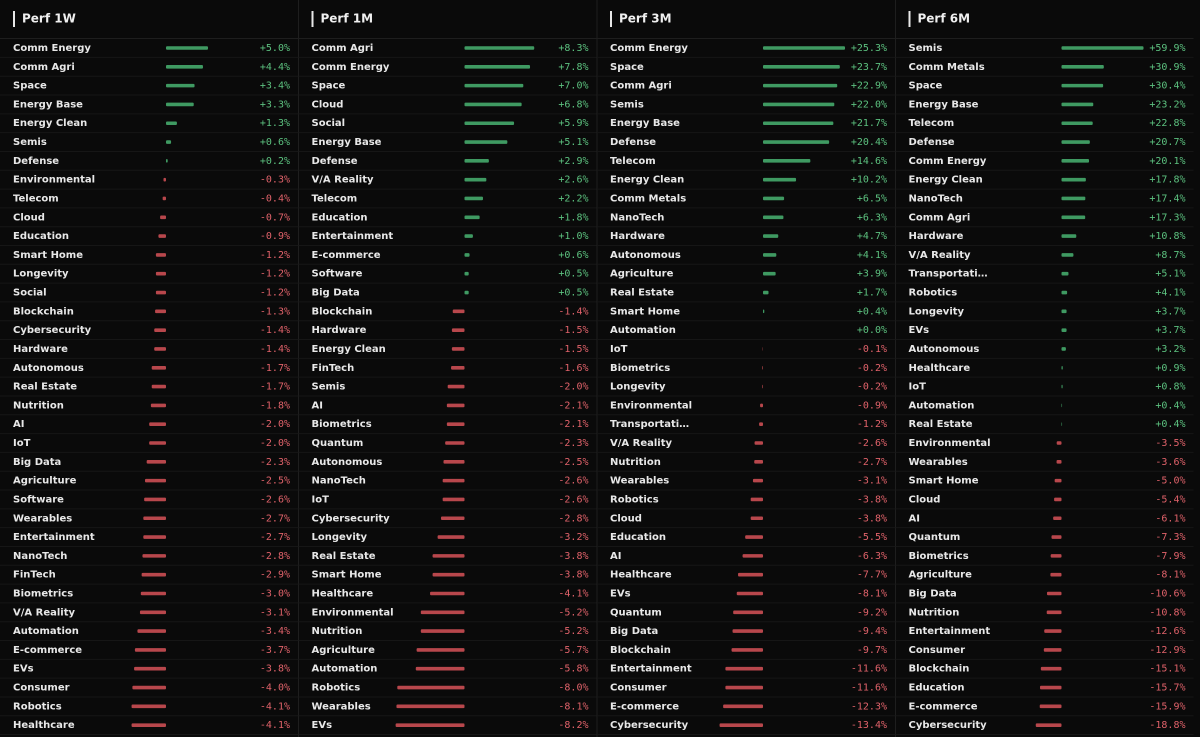  Describe the element at coordinates (944, 104) in the screenshot. I see `row-name: Energy Base` at that location.